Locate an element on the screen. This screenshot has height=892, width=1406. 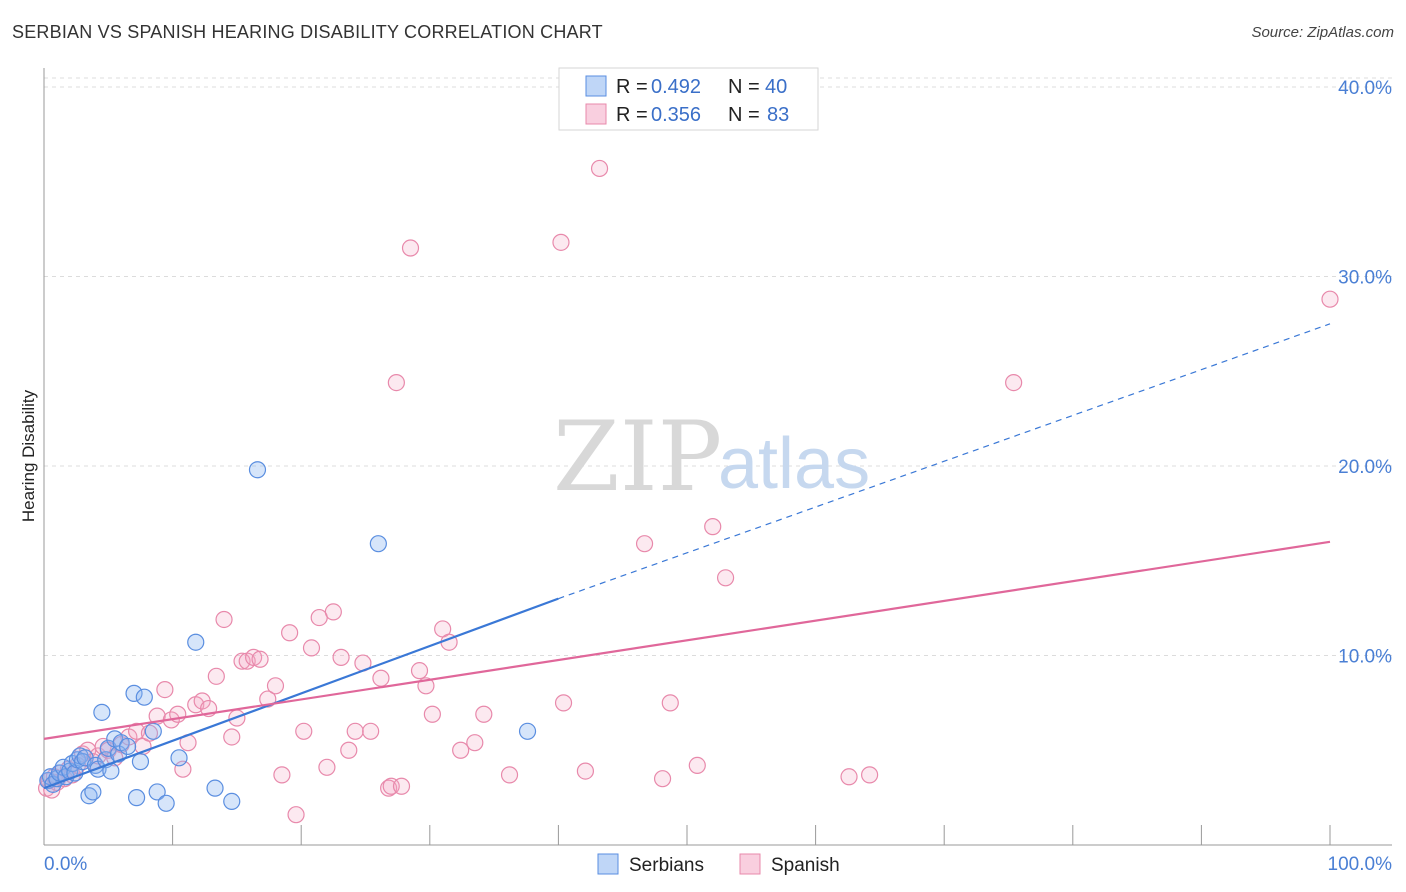
legend-r-spanish: 0.356 is located at coordinates (676, 115).